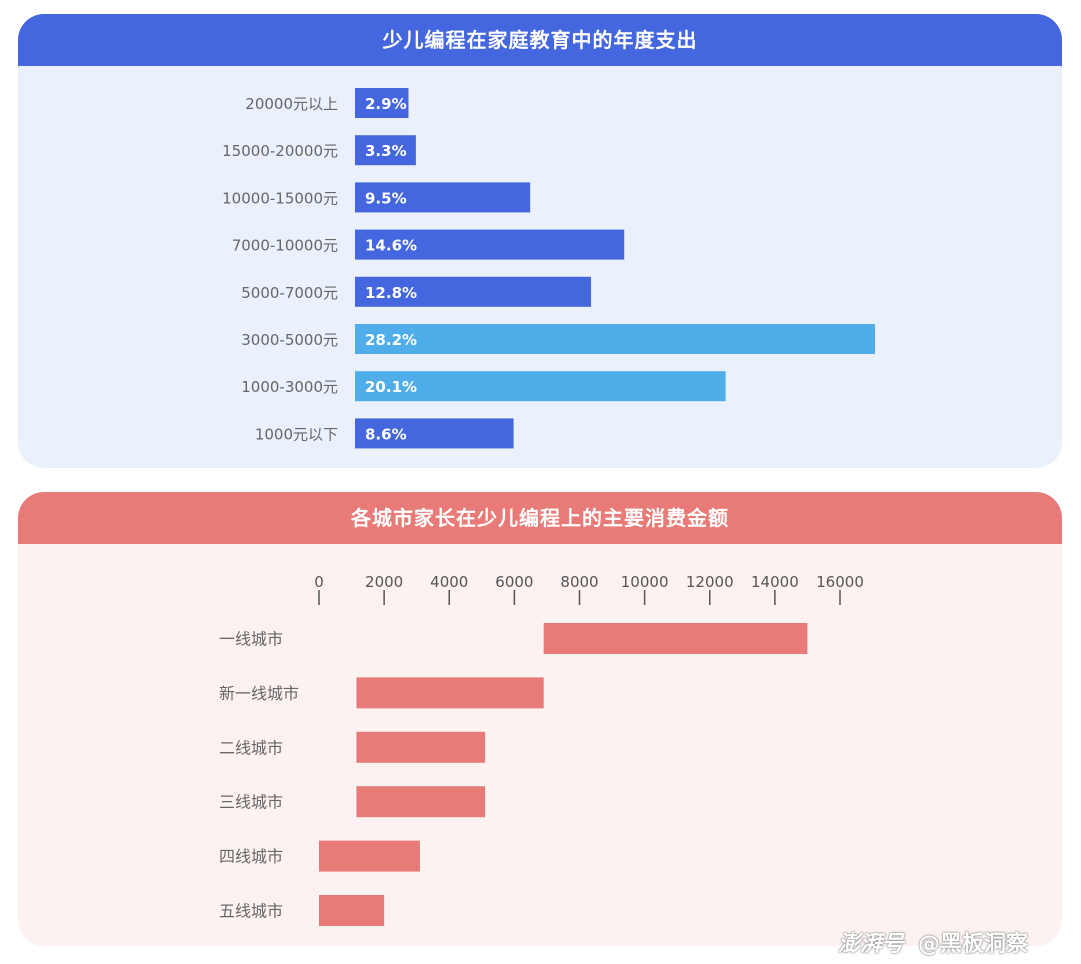 Image resolution: width=1081 pixels, height=964 pixels. Describe the element at coordinates (386, 198) in the screenshot. I see `value-label: 9.5%` at that location.